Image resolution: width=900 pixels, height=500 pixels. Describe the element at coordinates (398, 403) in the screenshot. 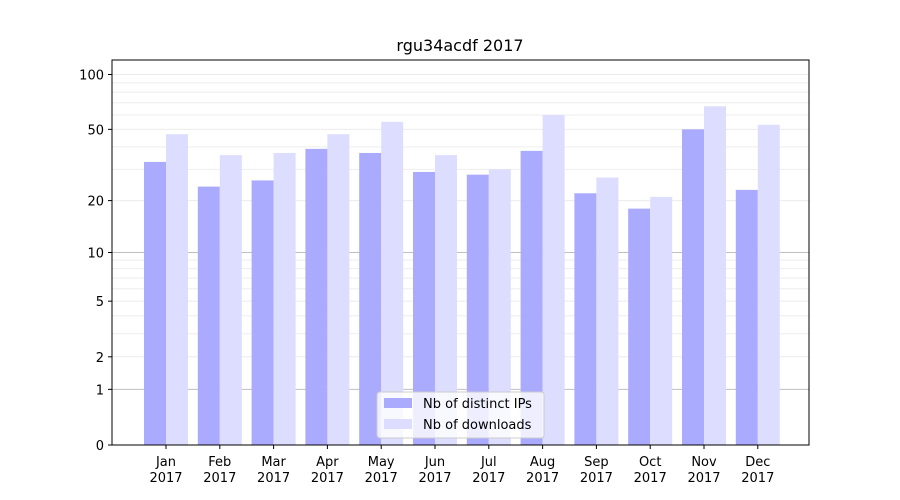

I see `legend-swatch-distinct-ips` at that location.